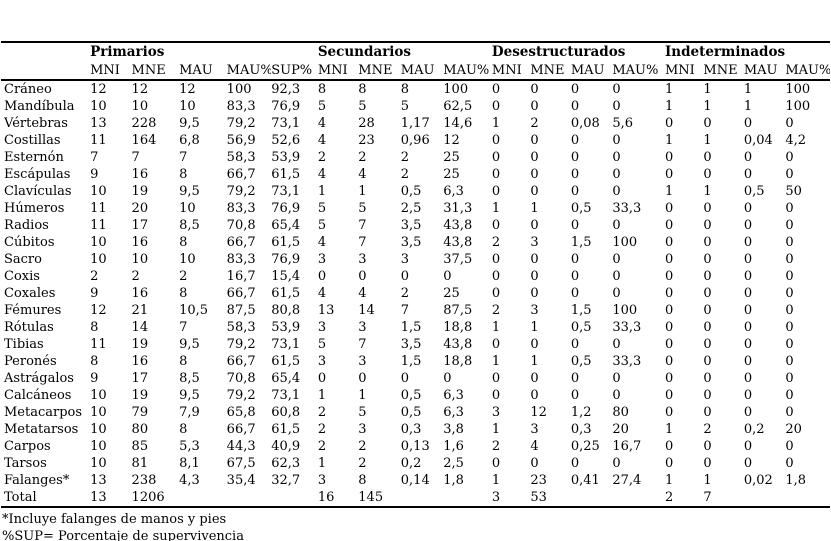  I want to click on group-header-secundarios: Secundarios, so click(364, 52).